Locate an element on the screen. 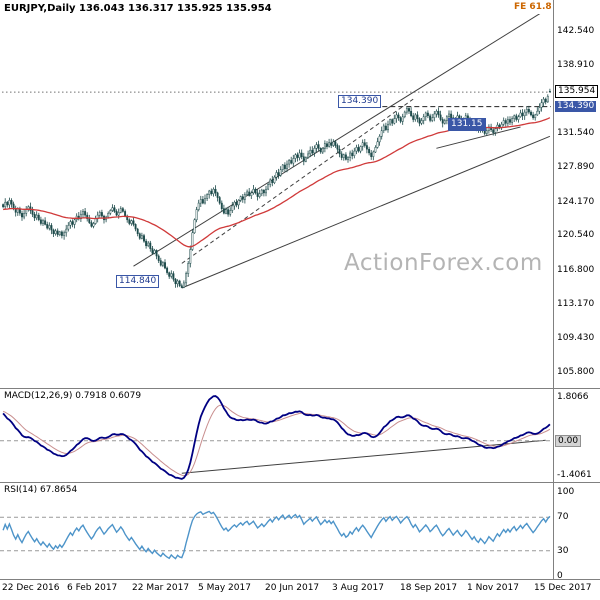 The image size is (600, 600). watermark: ActionForex.com is located at coordinates (443, 263).